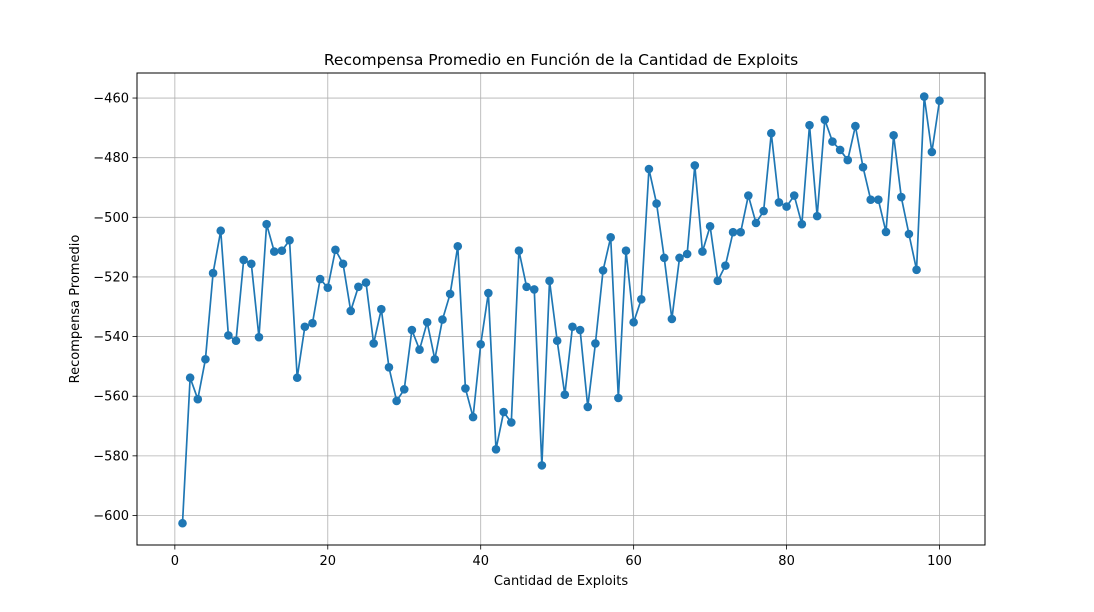 The width and height of the screenshot is (1094, 612). I want to click on y-axis: −600 −580 −560 −540 −520 −500 −480 −460, so click(115, 308).